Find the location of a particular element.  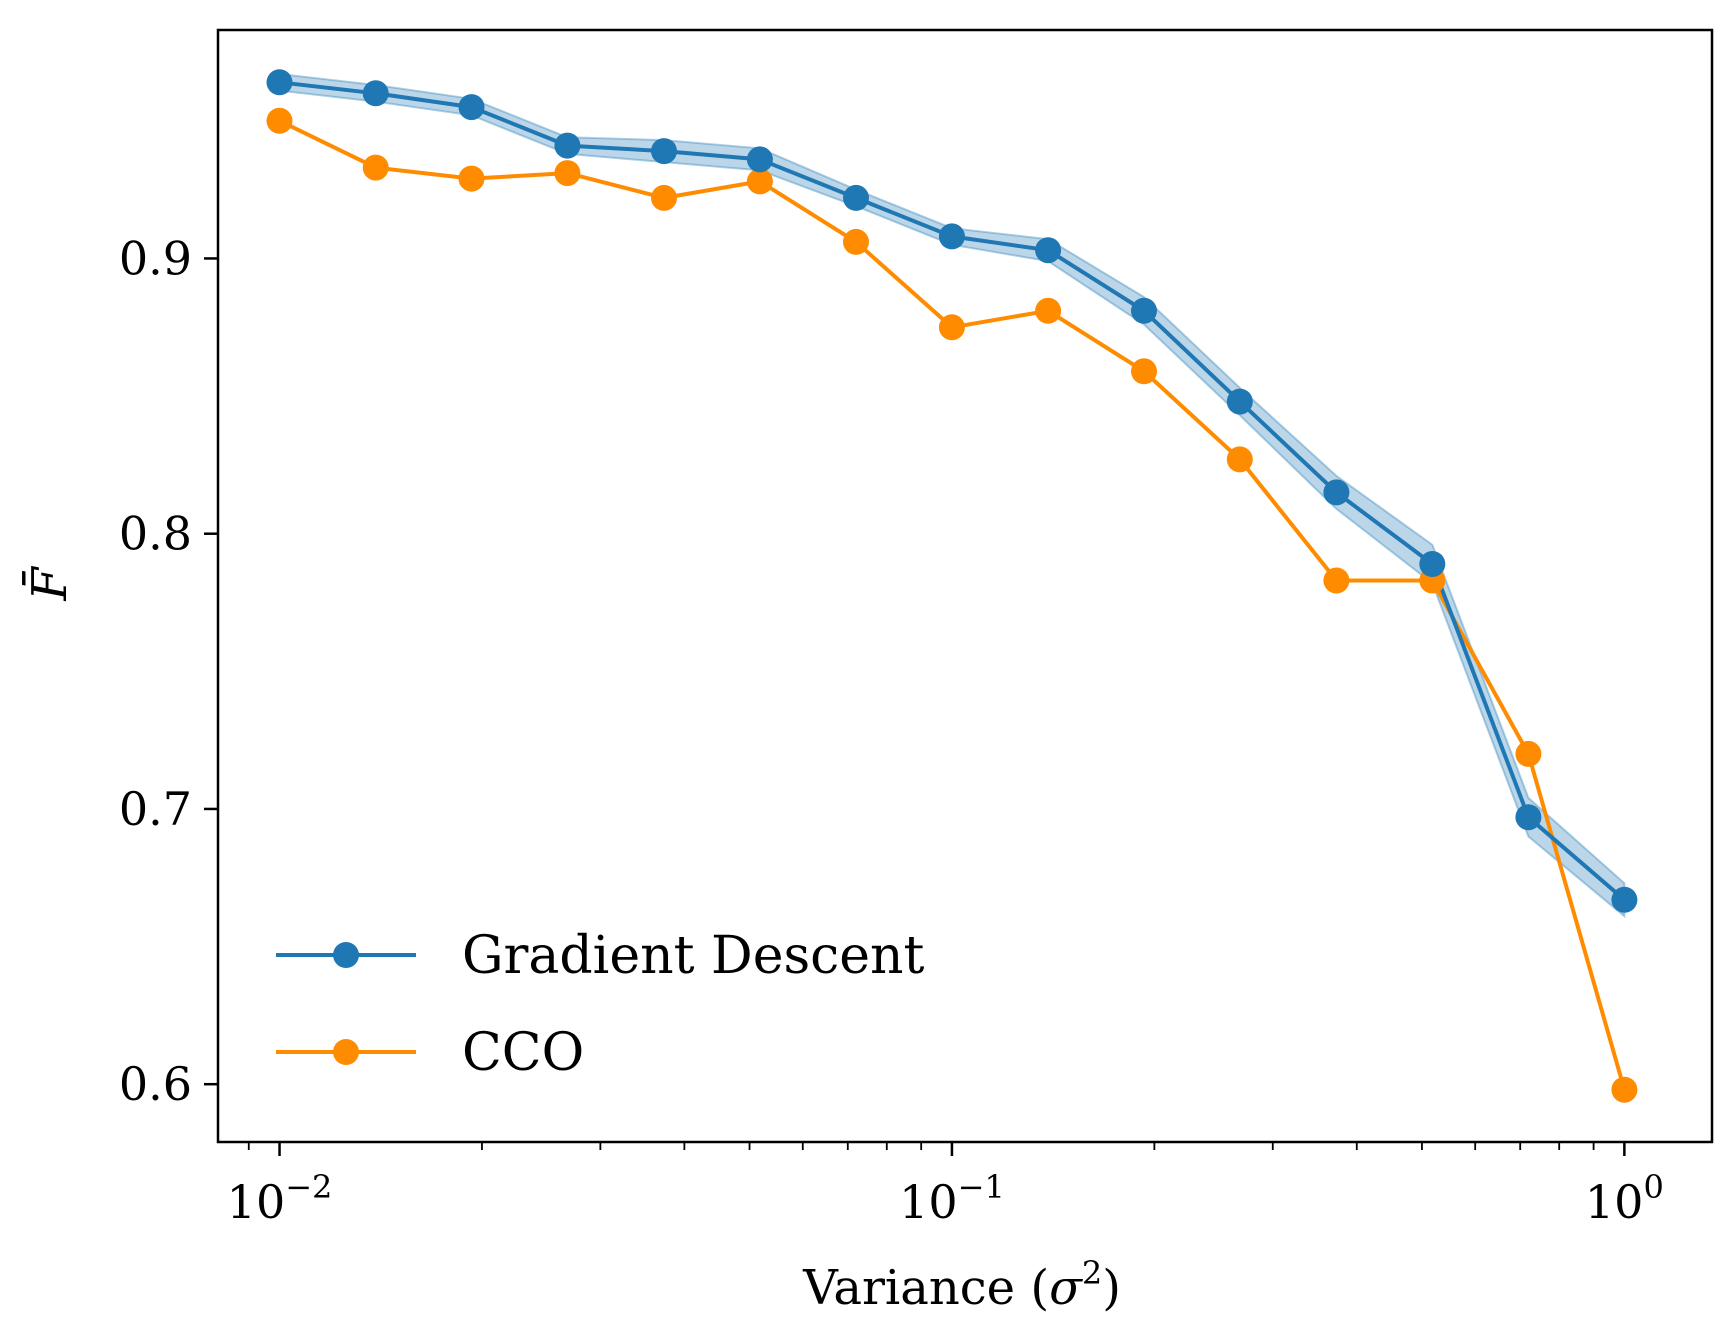

y-axis-ticks: 0.6 0.7 0.8 0.9 is located at coordinates (168, 671).